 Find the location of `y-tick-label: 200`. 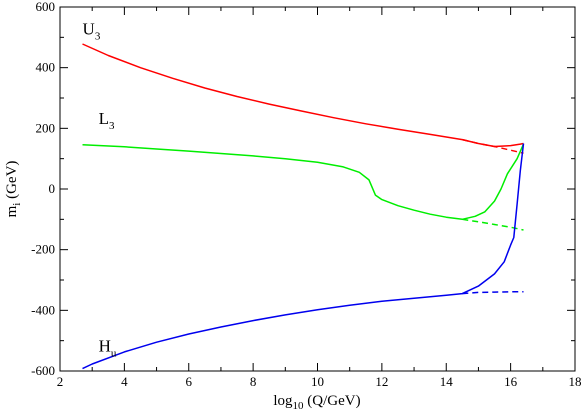

y-tick-label: 200 is located at coordinates (46, 127).